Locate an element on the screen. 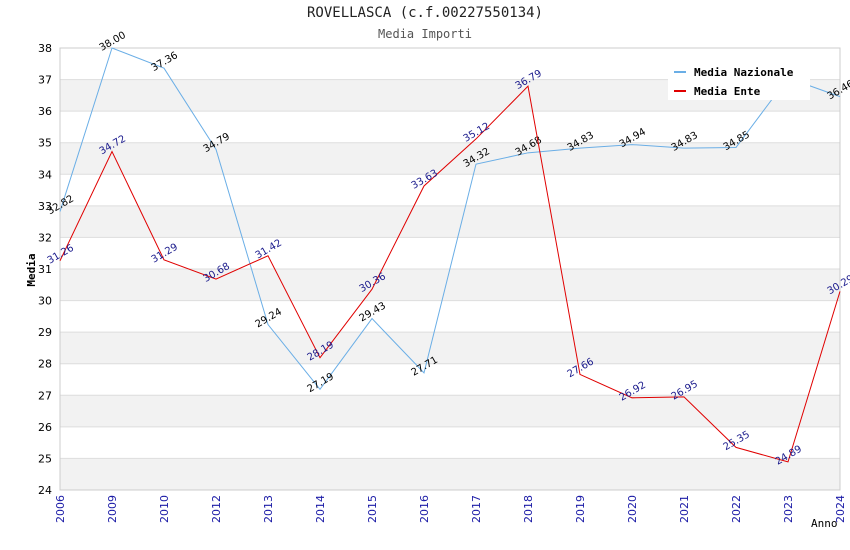 The image size is (850, 550). data-label-ente: 31.29 is located at coordinates (165, 254).